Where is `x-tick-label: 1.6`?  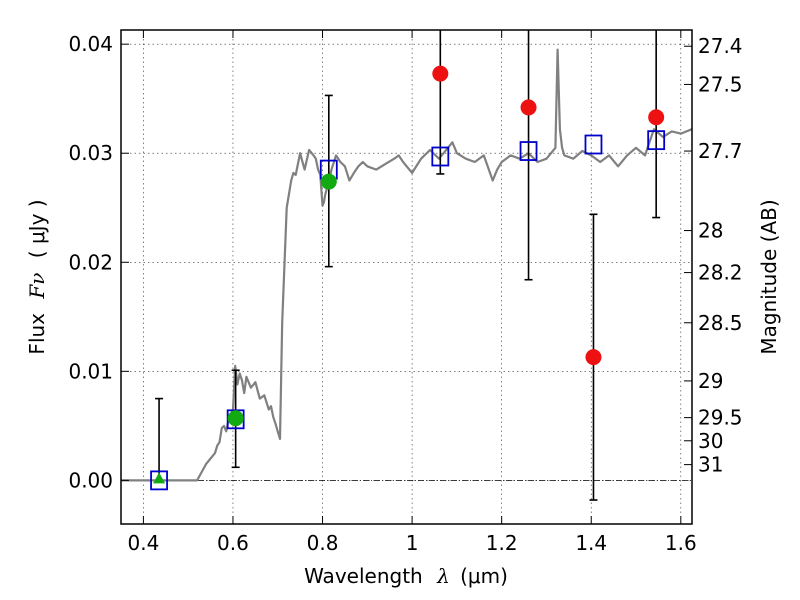 x-tick-label: 1.6 is located at coordinates (681, 543).